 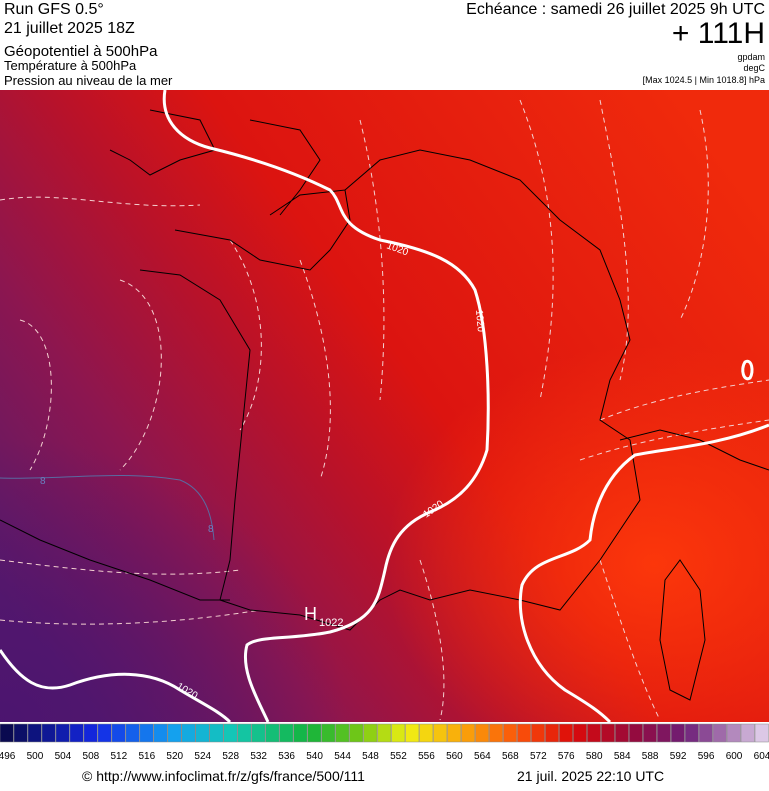 What do you see at coordinates (678, 756) in the screenshot?
I see `scale-label: 592` at bounding box center [678, 756].